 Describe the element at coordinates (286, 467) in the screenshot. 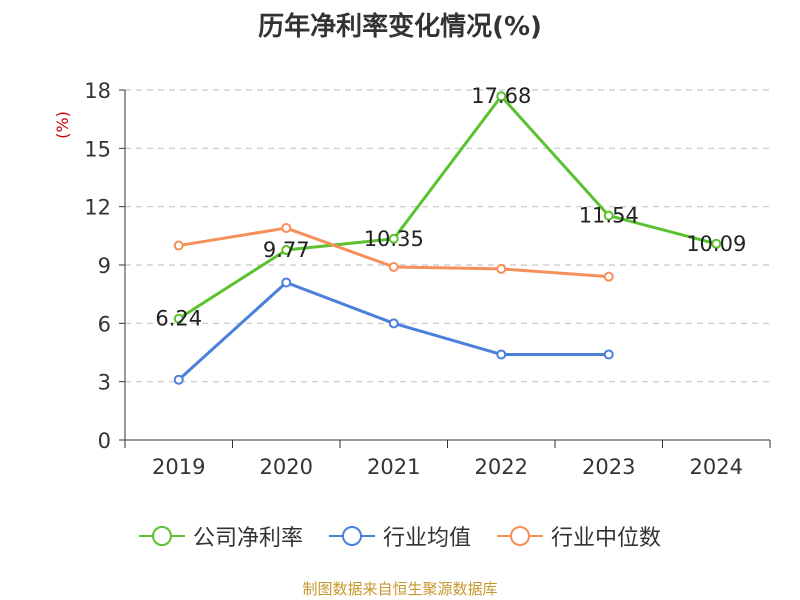

I see `x-tick-label: 2020` at that location.